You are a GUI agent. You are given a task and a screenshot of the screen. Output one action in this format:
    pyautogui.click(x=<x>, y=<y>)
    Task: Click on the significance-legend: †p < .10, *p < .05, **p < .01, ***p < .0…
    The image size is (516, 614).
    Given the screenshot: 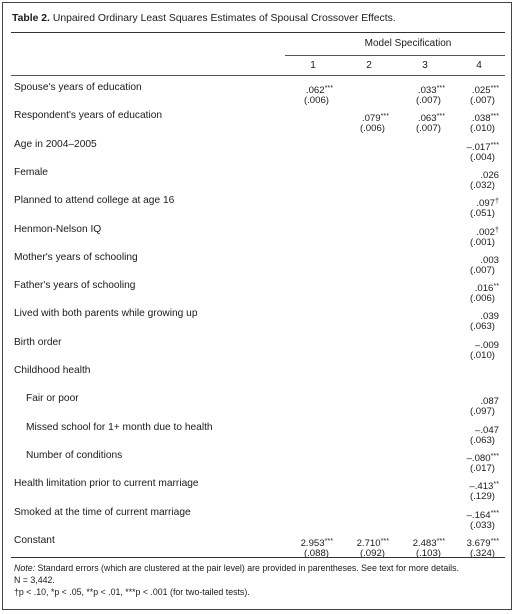 What is the action you would take?
    pyautogui.click(x=132, y=592)
    